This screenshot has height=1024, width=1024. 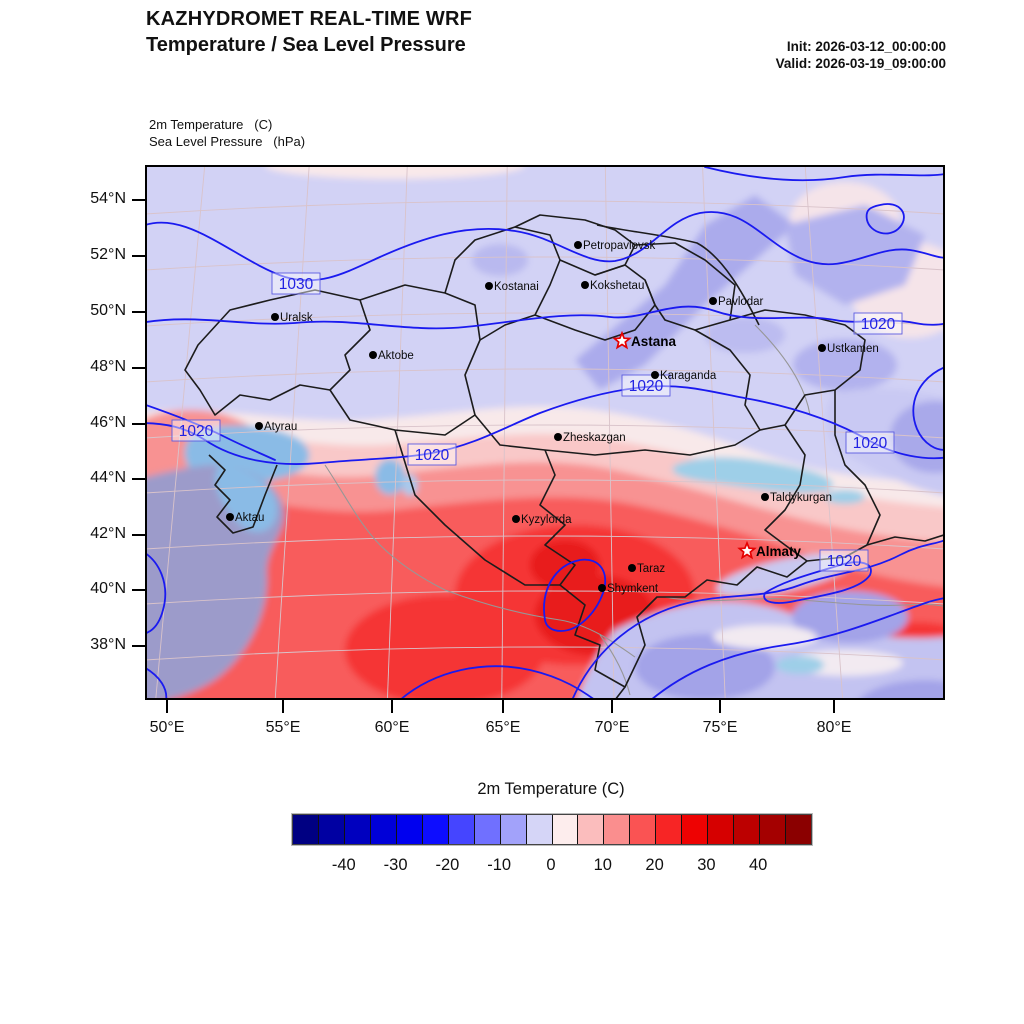 I want to click on city-pavlodar: Pavlodar, so click(x=736, y=302).